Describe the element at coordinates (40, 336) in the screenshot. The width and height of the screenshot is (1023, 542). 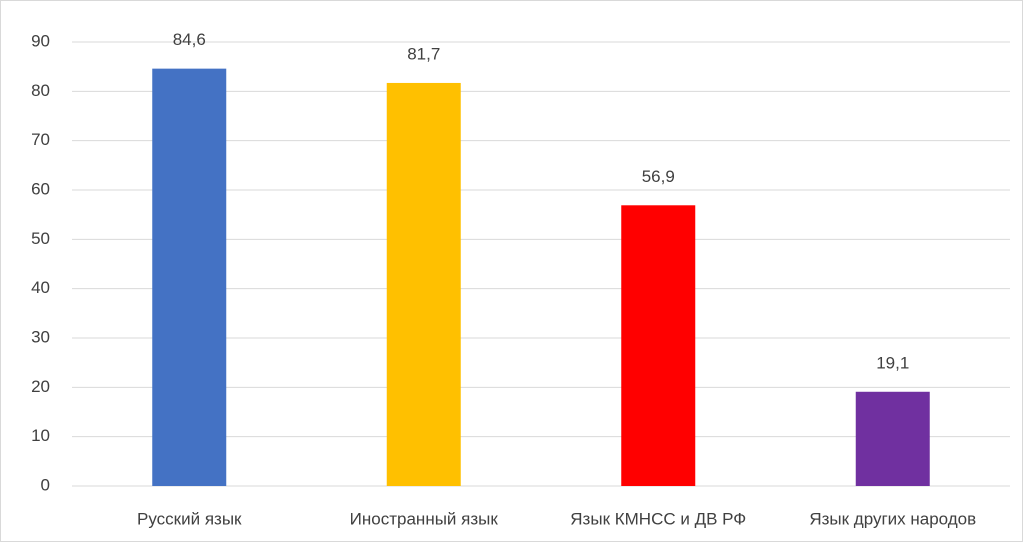
I see `y-tick-label: 30` at that location.